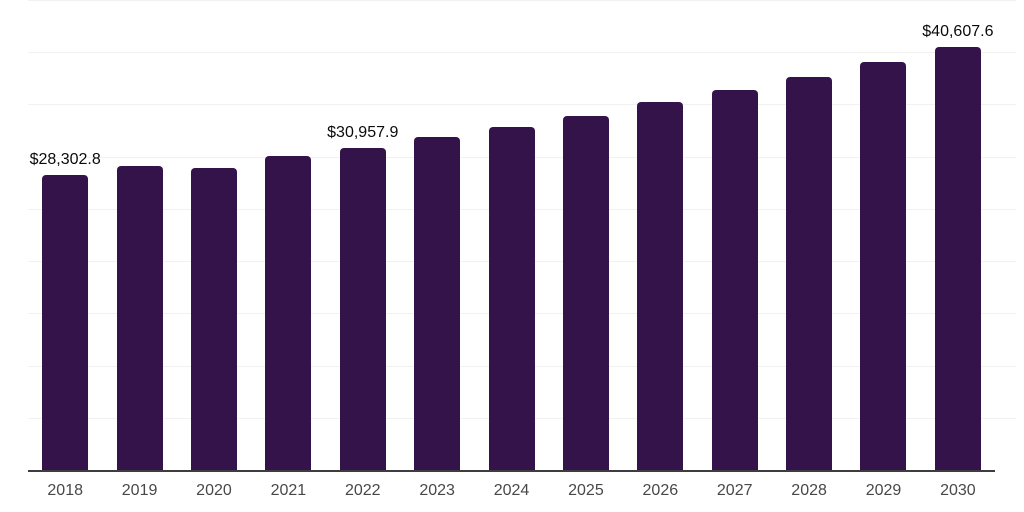 The width and height of the screenshot is (1024, 512). Describe the element at coordinates (957, 258) in the screenshot. I see `bar-2030` at that location.